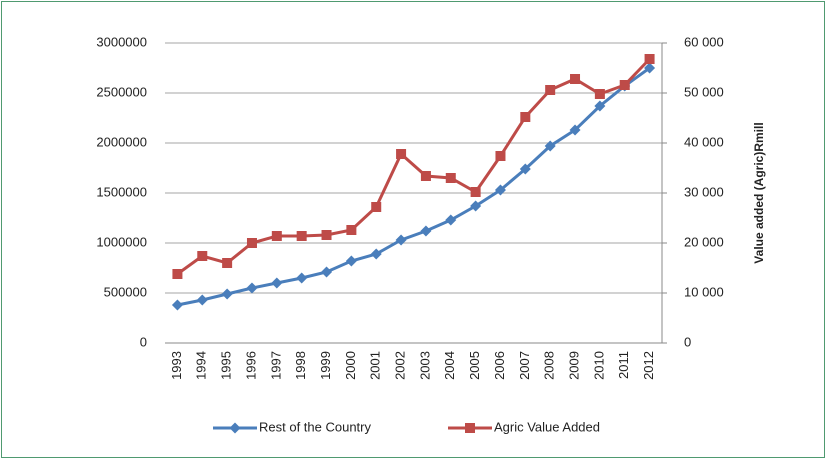 The height and width of the screenshot is (459, 826). What do you see at coordinates (704, 241) in the screenshot?
I see `y2-tick-label: 20 000` at bounding box center [704, 241].